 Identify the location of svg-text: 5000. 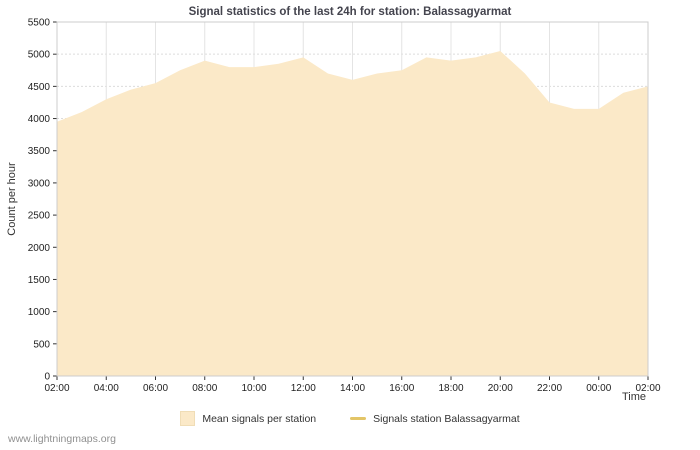
(39, 55).